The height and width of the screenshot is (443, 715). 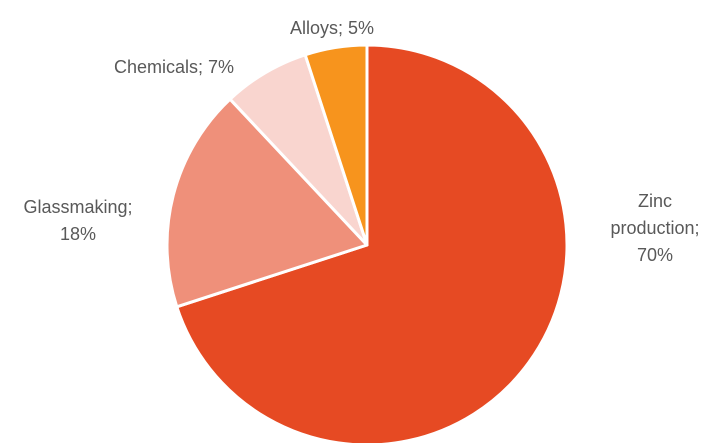 What do you see at coordinates (78, 234) in the screenshot?
I see `data-label-line: 18%` at bounding box center [78, 234].